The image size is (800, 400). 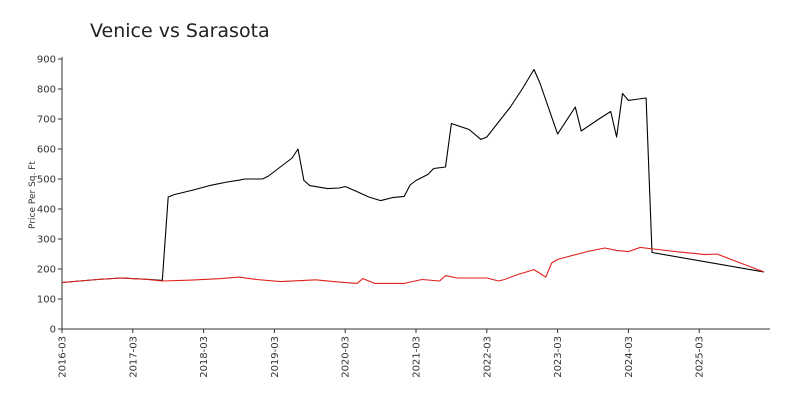 What do you see at coordinates (46, 120) in the screenshot?
I see `y-tick-label: 700` at bounding box center [46, 120].